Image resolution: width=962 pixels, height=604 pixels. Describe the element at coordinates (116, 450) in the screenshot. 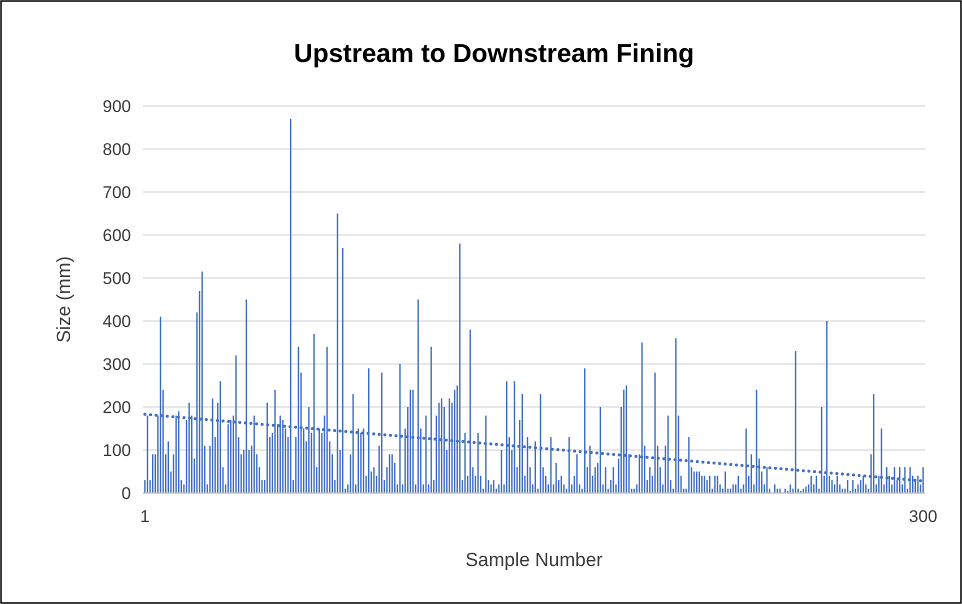

I see `y-tick-label: 100` at that location.